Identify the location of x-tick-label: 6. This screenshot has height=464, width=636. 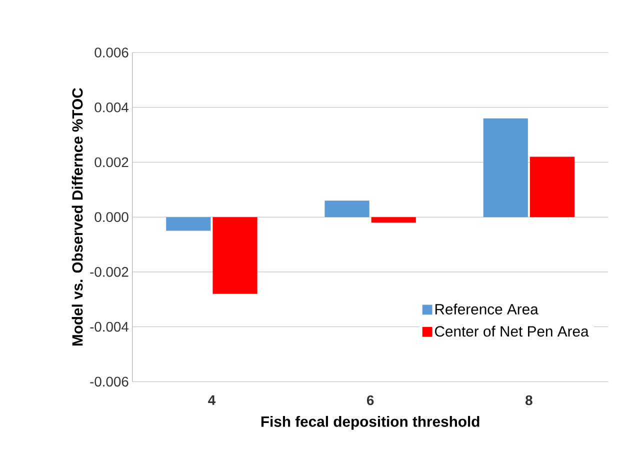
(370, 400).